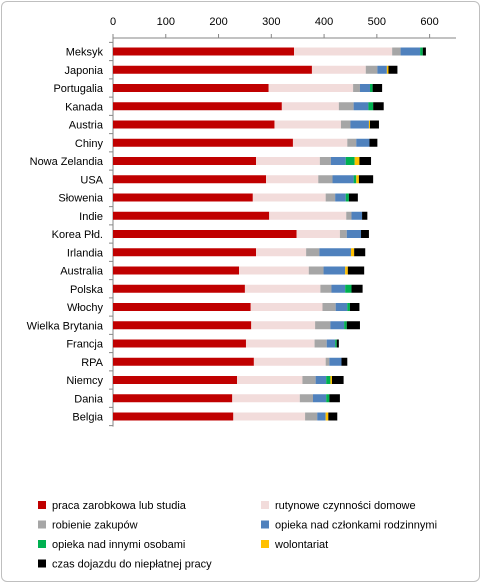  What do you see at coordinates (377, 22) in the screenshot?
I see `x-tick-label: 500` at bounding box center [377, 22].